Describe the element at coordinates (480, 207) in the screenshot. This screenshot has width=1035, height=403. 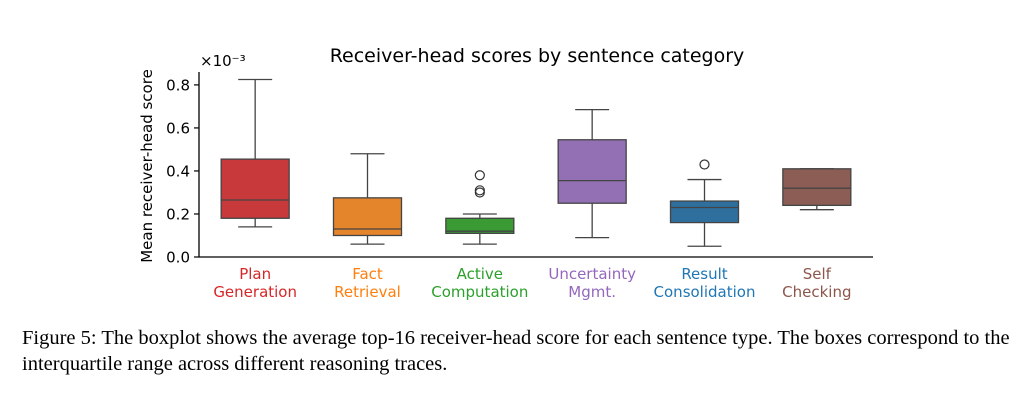
I see `box-active` at that location.